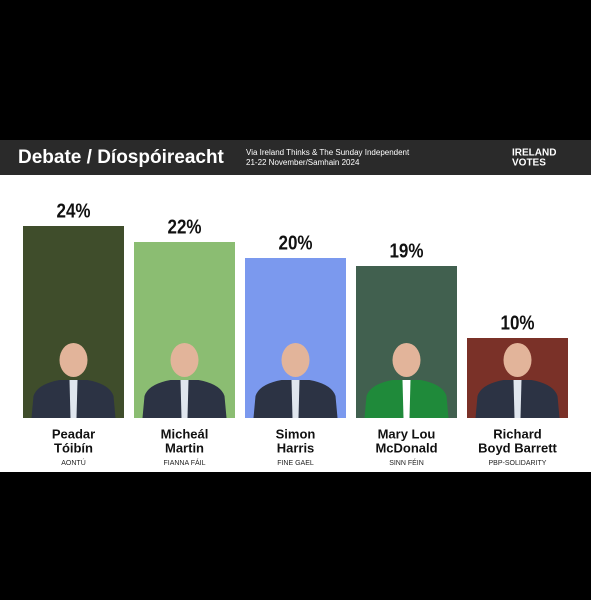  I want to click on candidate-name: Tóibín, so click(73, 447).